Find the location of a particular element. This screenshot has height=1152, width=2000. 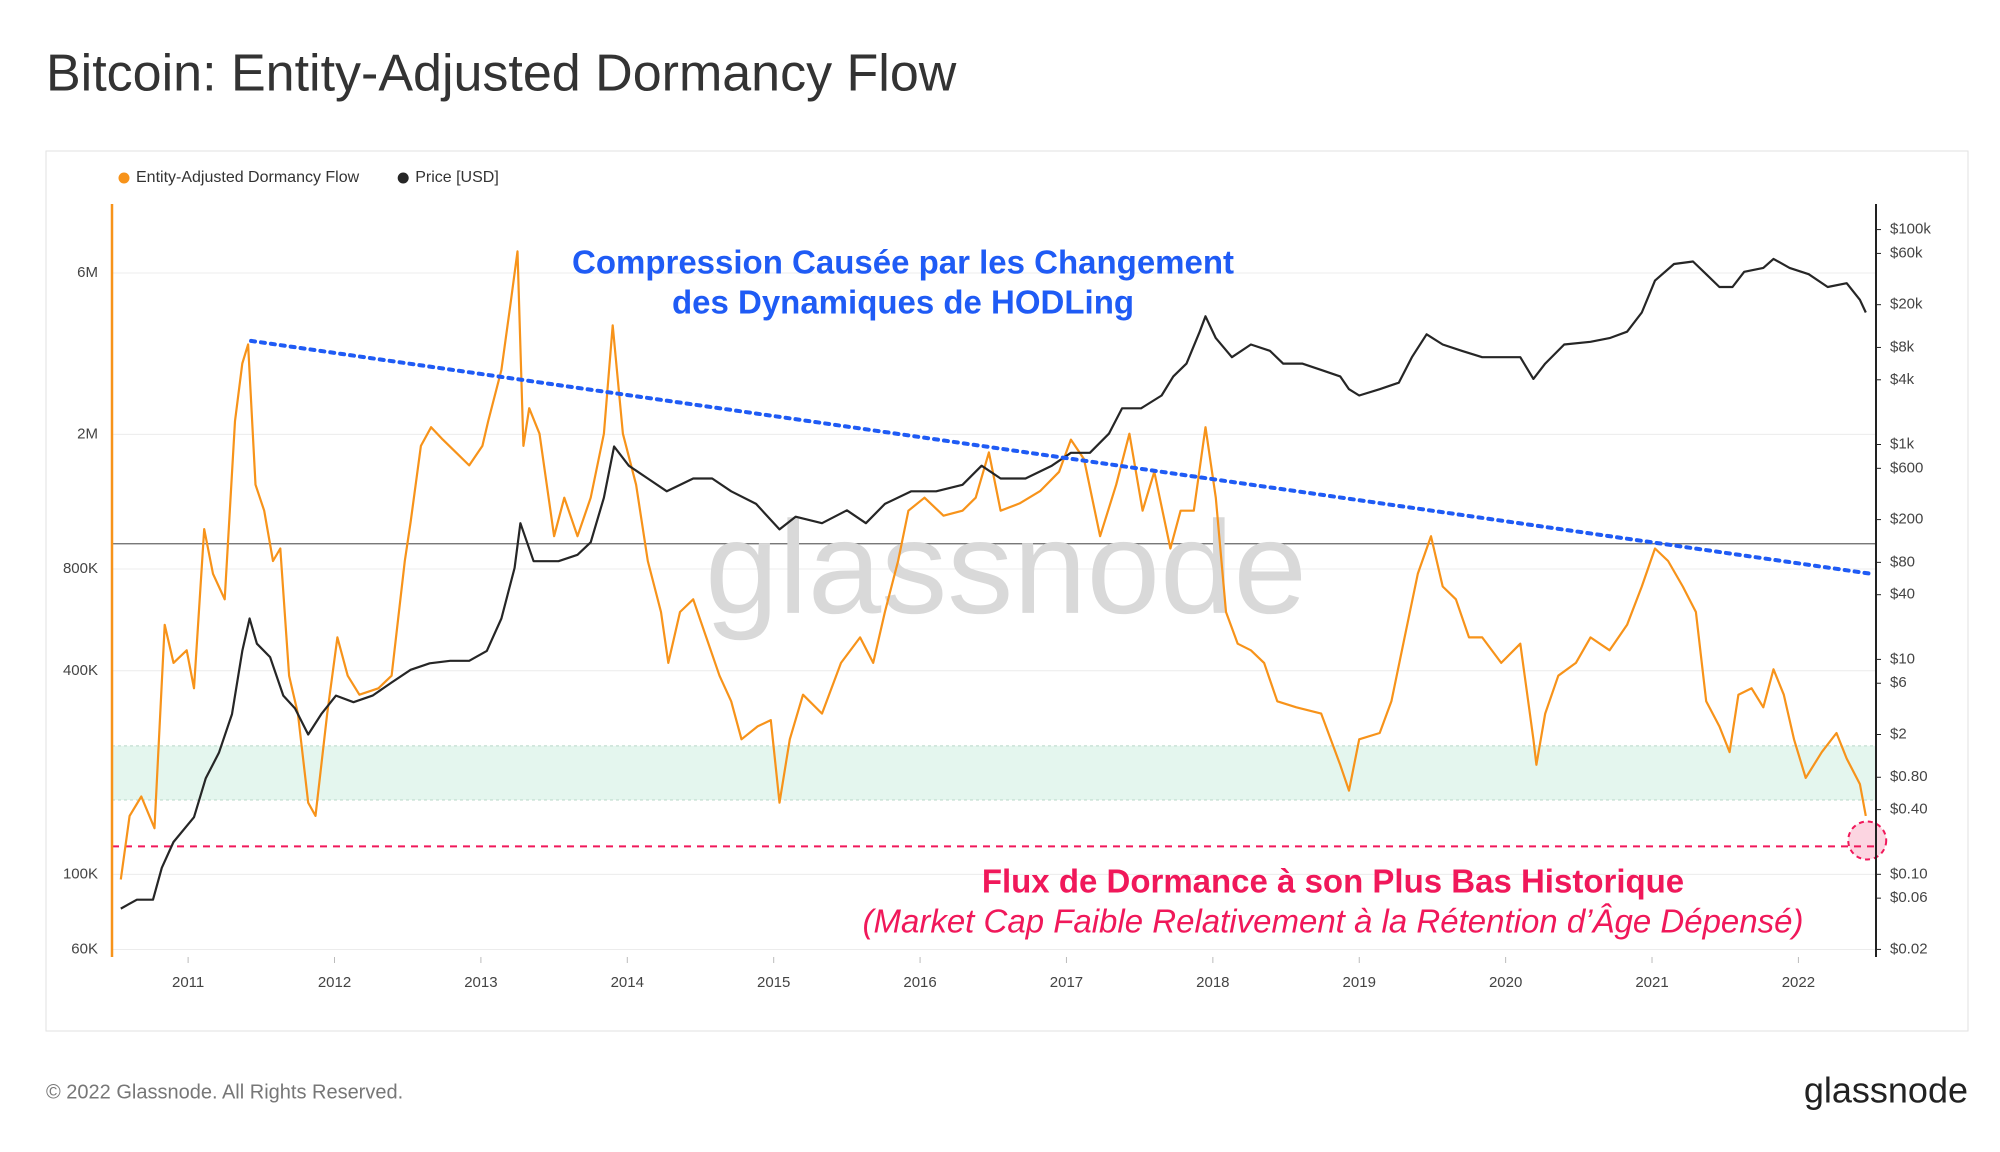

x-tick-label: 2014 is located at coordinates (627, 982).